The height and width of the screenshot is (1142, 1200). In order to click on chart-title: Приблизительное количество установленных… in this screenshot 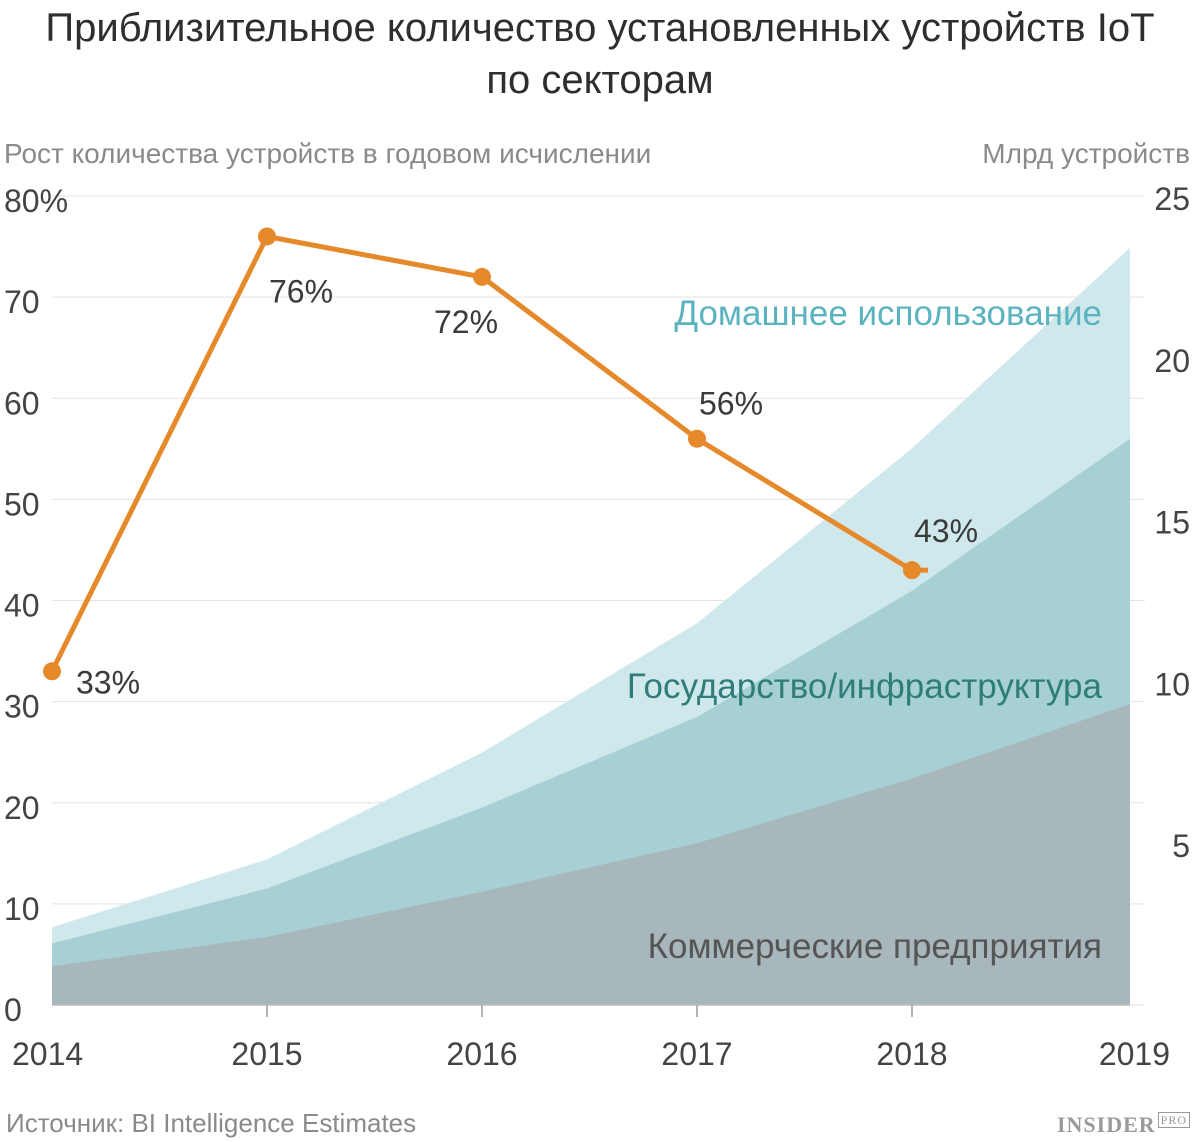, I will do `click(600, 54)`.